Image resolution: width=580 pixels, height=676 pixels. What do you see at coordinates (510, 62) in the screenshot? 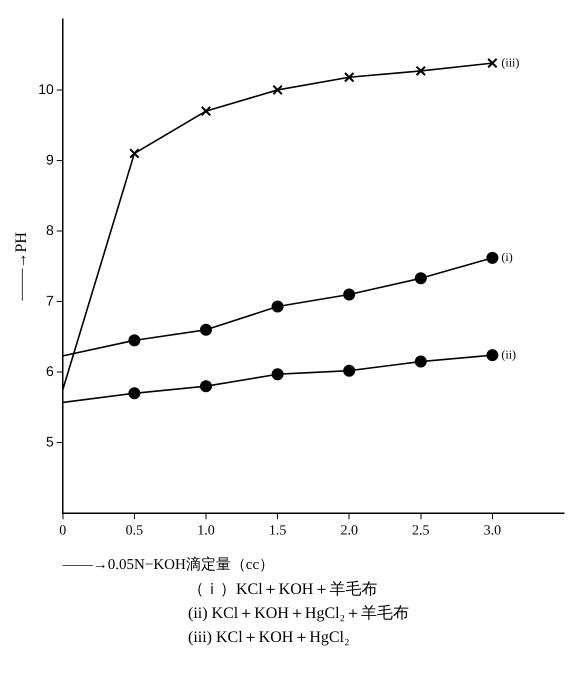
I see `series-label: (iii)` at bounding box center [510, 62].